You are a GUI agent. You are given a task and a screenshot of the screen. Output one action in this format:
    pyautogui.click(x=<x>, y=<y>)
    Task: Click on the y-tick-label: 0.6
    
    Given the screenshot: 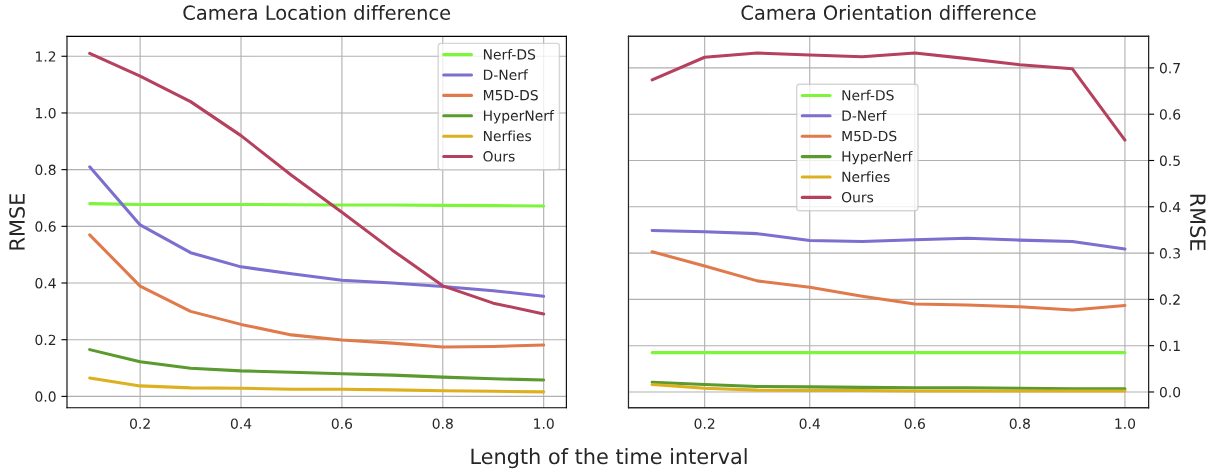 What is the action you would take?
    pyautogui.click(x=45, y=226)
    